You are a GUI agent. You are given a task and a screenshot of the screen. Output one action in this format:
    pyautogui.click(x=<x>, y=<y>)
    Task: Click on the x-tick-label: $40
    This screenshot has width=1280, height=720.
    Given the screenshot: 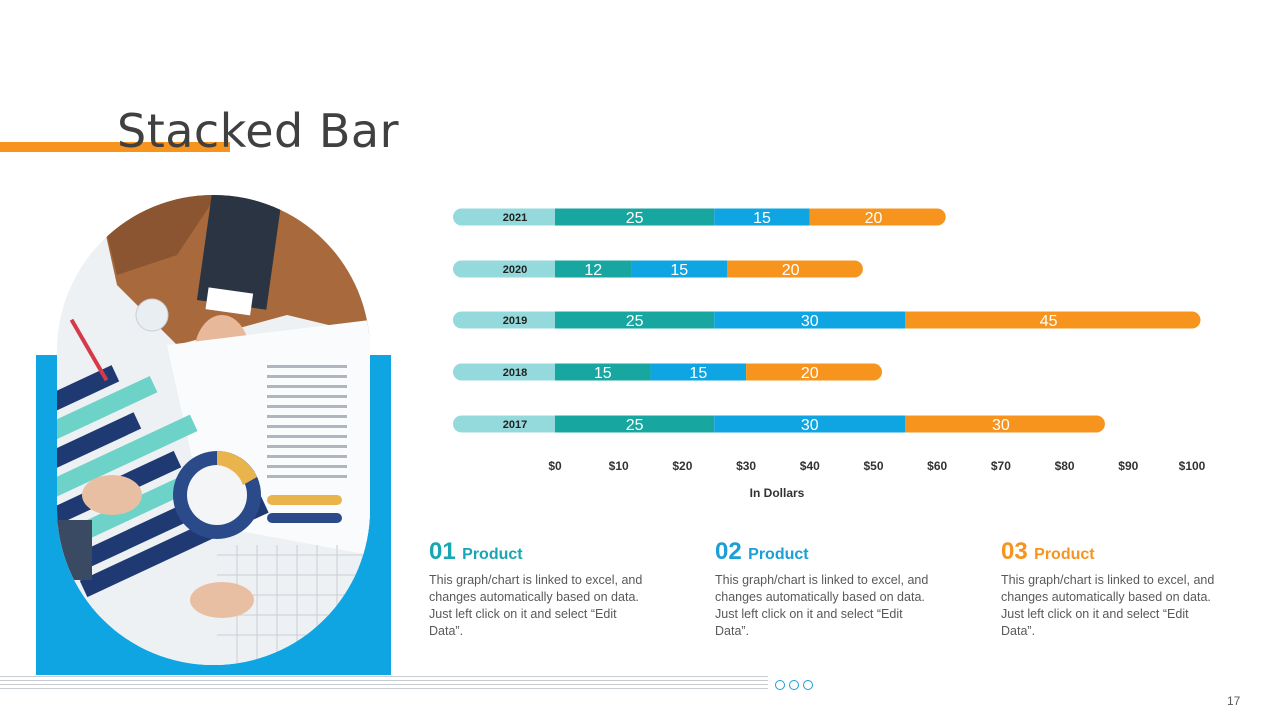 What is the action you would take?
    pyautogui.click(x=810, y=466)
    